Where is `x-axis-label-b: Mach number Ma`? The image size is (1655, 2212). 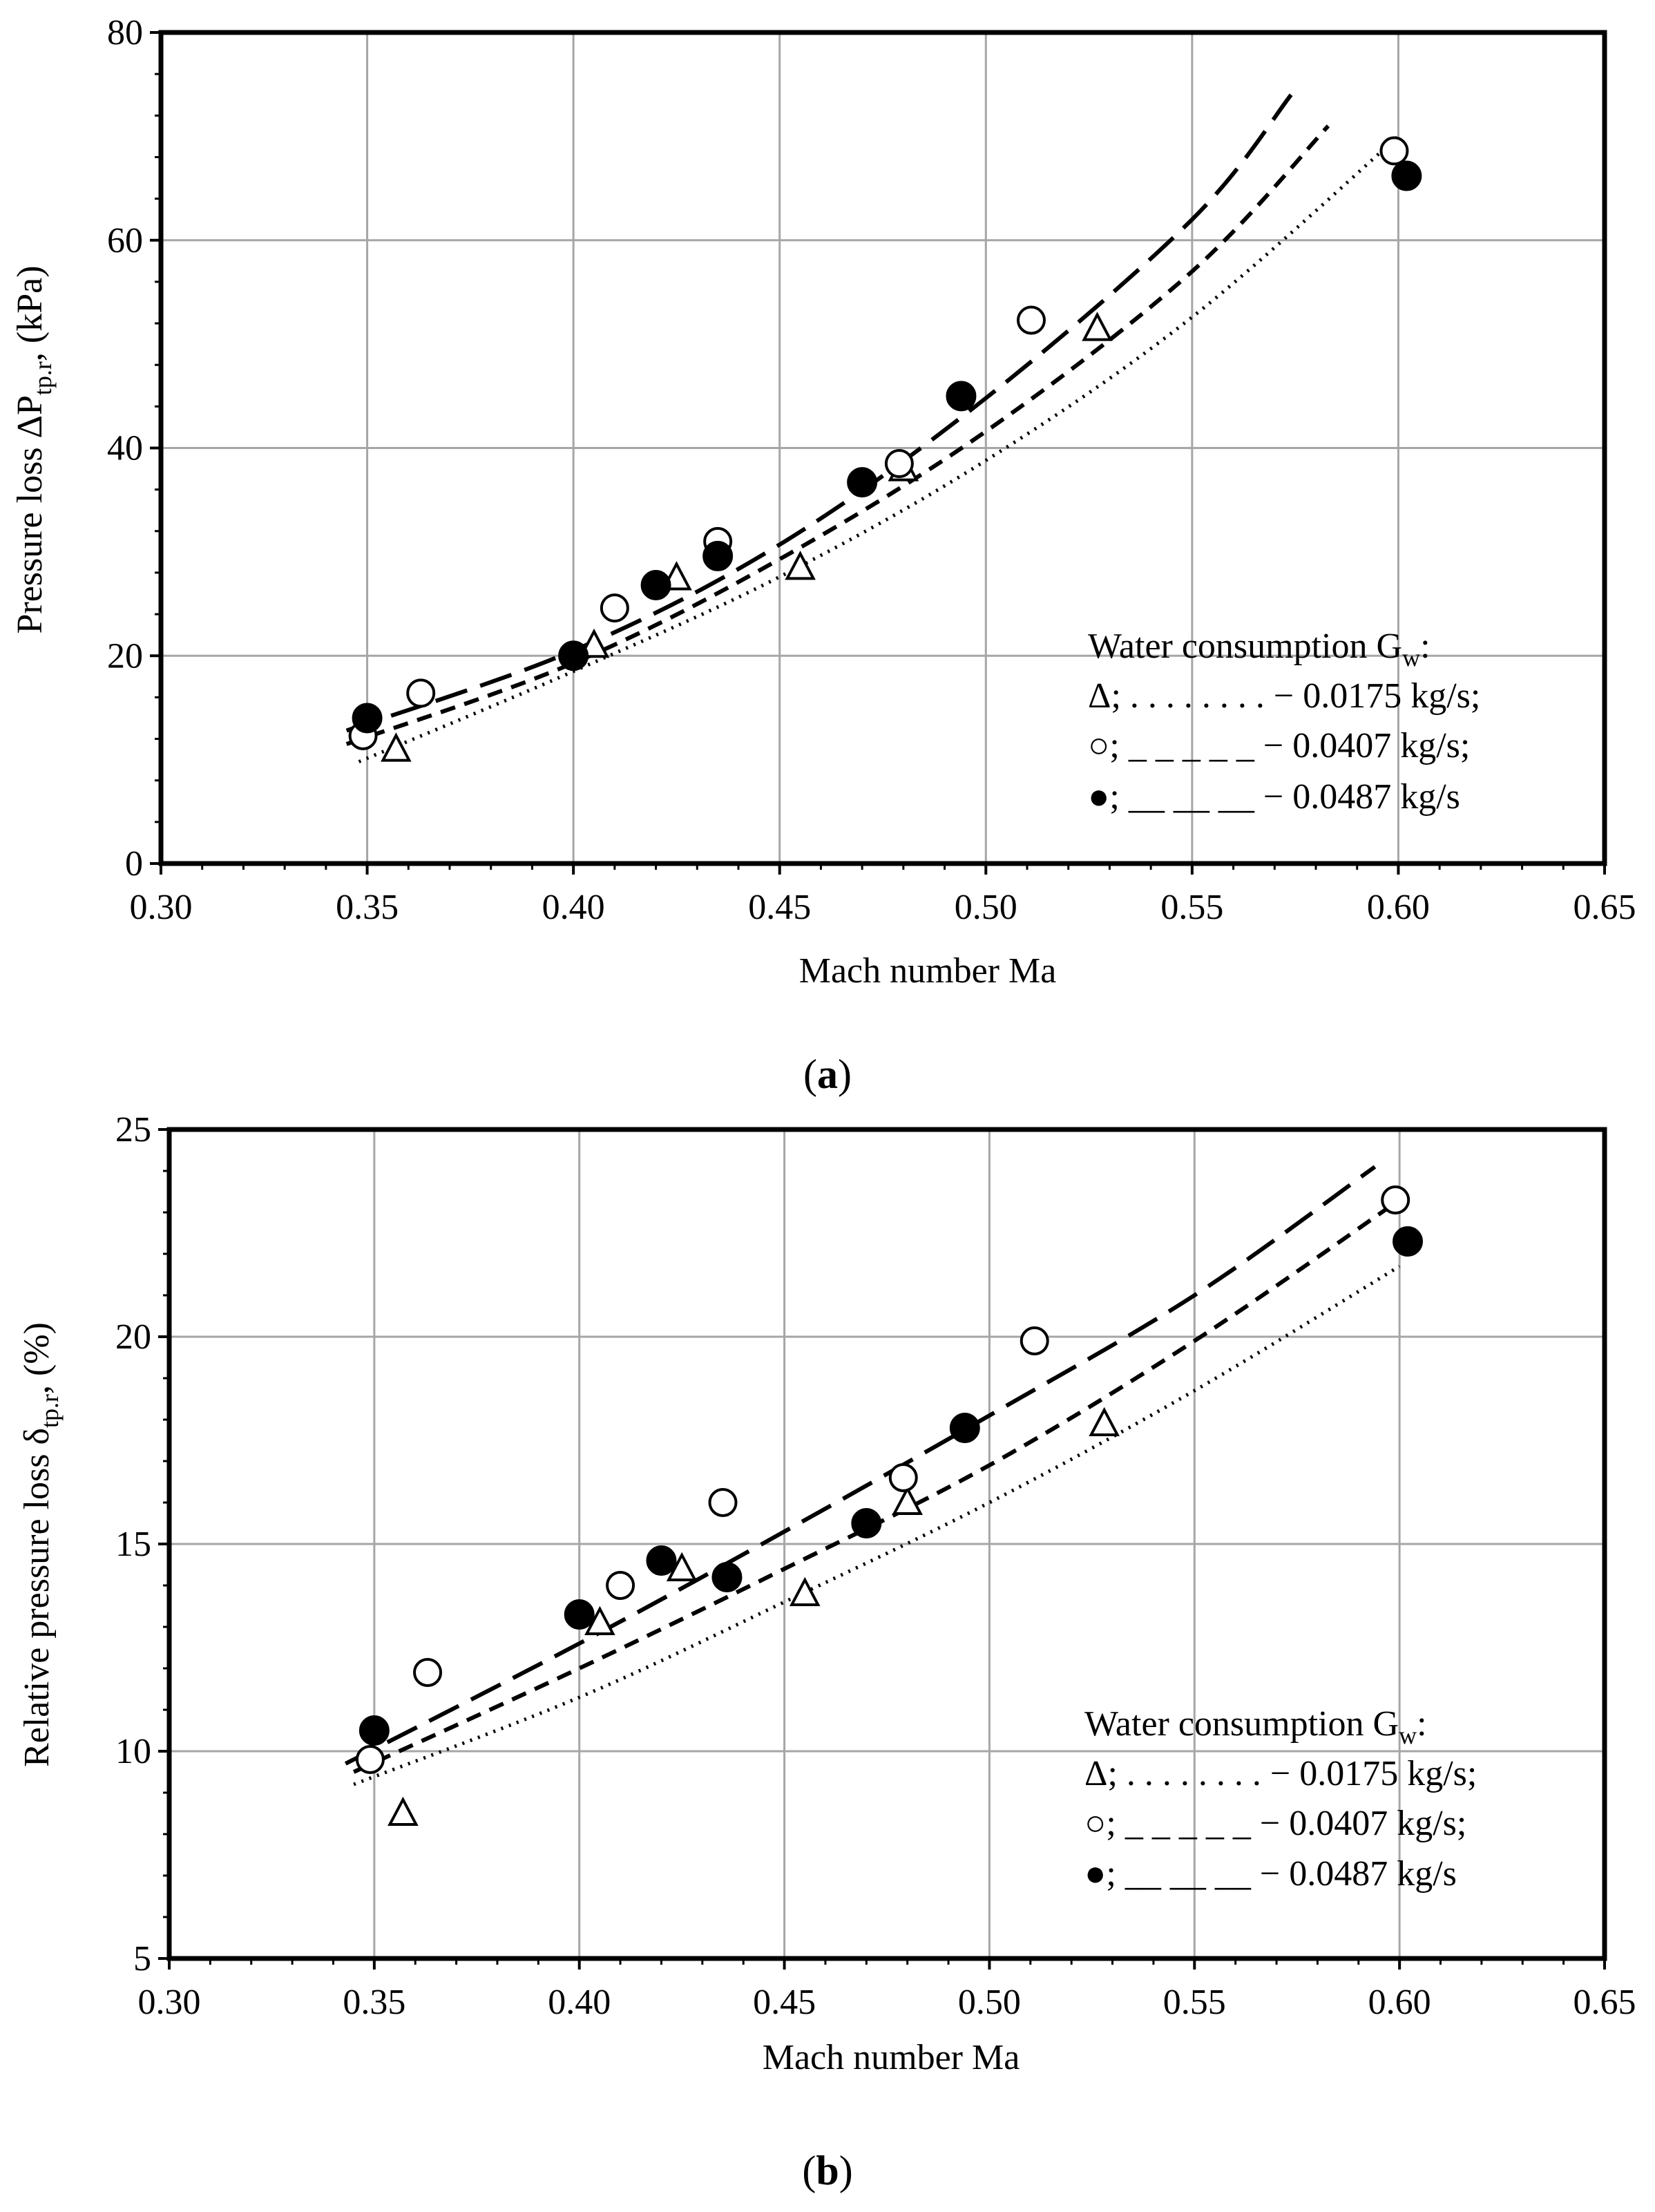
x-axis-label-b: Mach number Ma is located at coordinates (891, 2057).